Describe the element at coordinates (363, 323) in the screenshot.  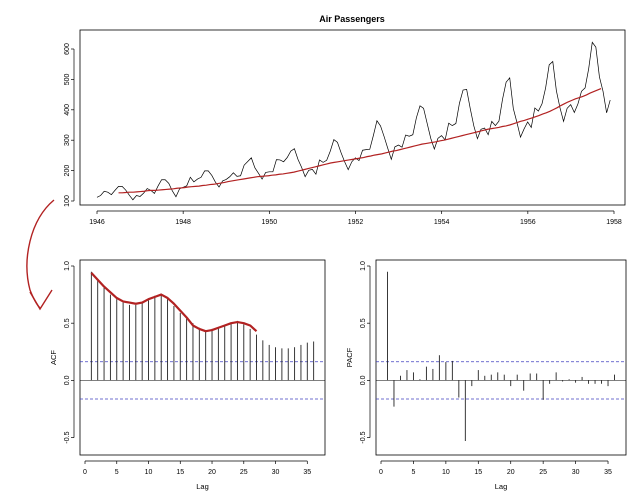
I see `pacf-y-tick-label: 0.5` at that location.